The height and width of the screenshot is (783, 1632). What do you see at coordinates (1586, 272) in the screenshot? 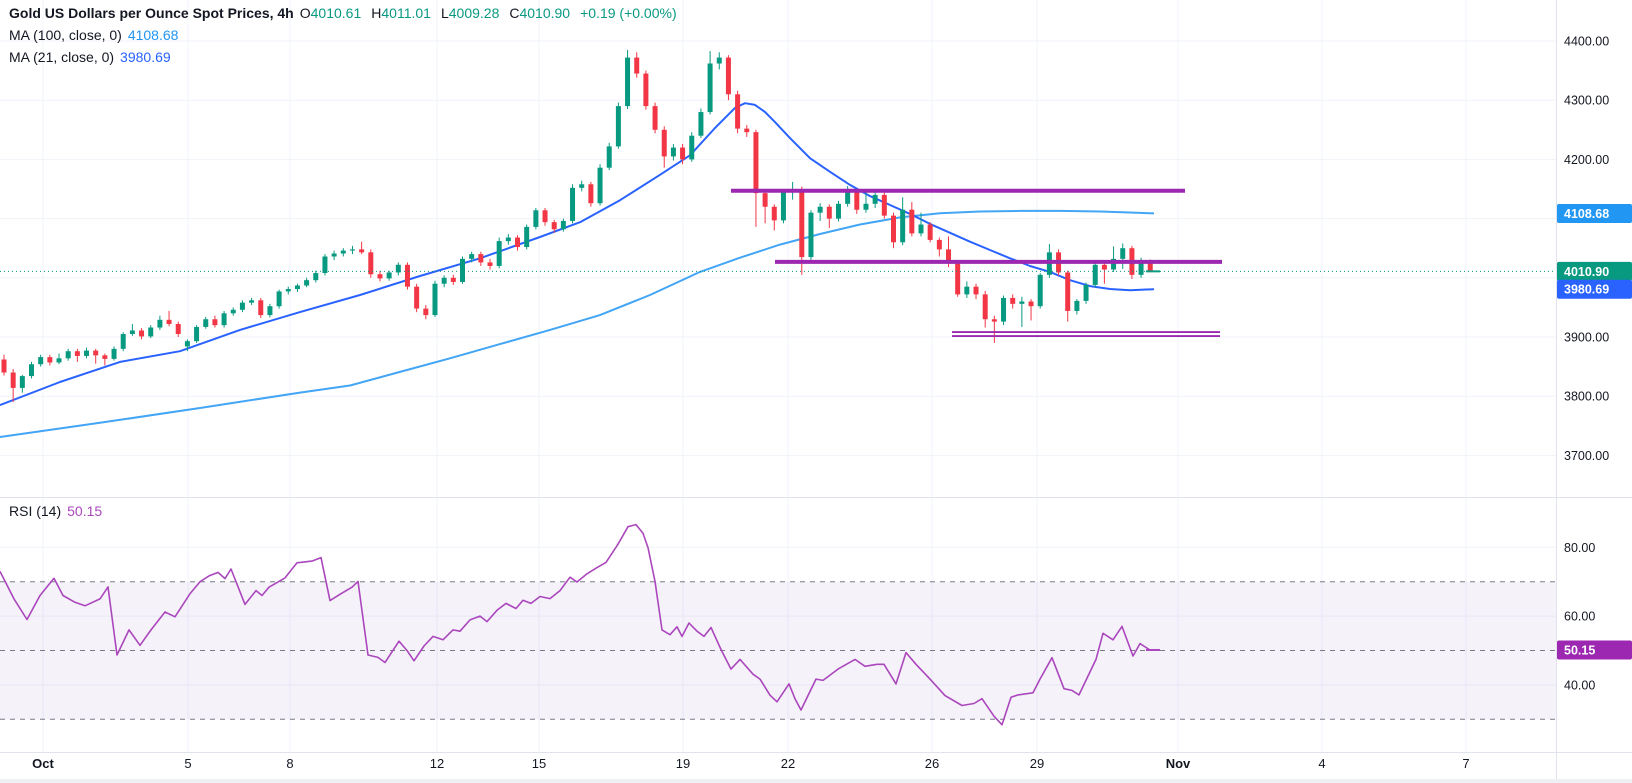
I see `svg-text: 4010.90` at bounding box center [1586, 272].